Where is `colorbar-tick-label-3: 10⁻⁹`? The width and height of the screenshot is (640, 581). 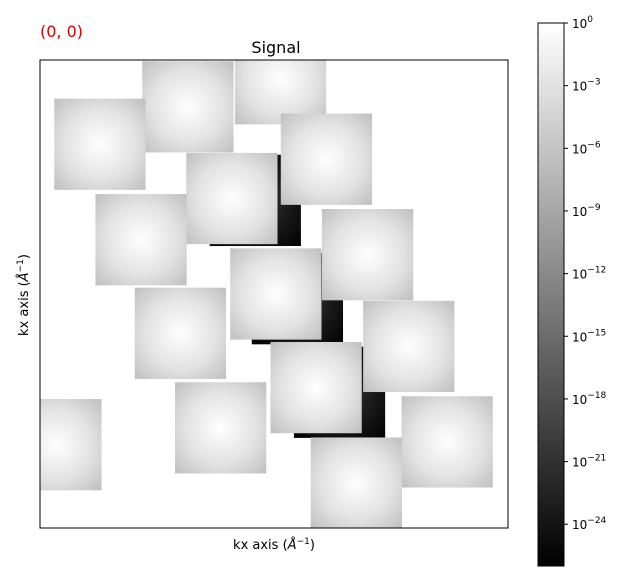 colorbar-tick-label-3: 10⁻⁹ is located at coordinates (586, 211).